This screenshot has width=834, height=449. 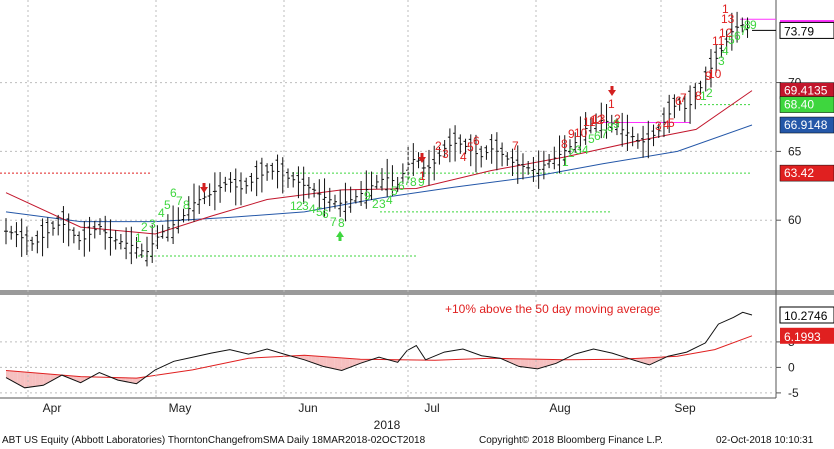 I want to click on panel-separator, so click(x=417, y=292).